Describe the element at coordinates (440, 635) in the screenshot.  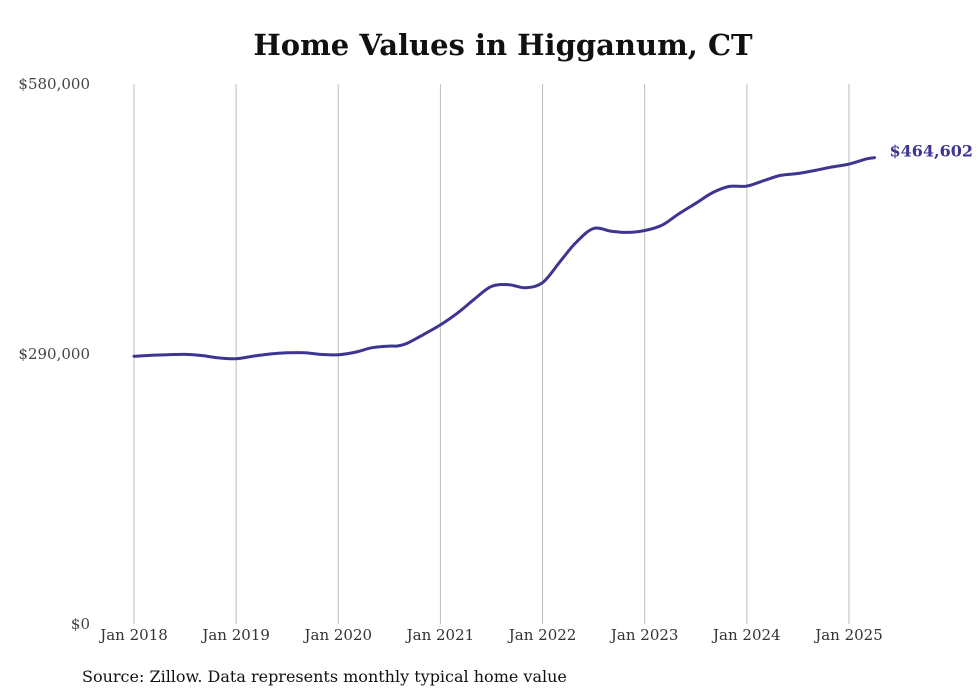
I see `x-tick-label: Jan 2021` at that location.